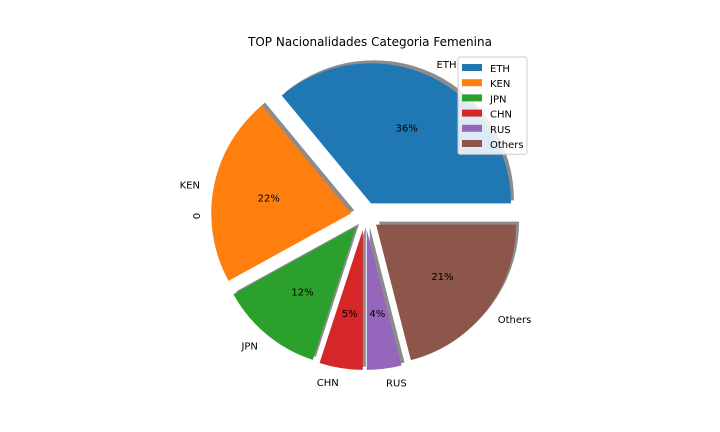  Describe the element at coordinates (472, 83) in the screenshot. I see `legend-swatch-ken` at that location.